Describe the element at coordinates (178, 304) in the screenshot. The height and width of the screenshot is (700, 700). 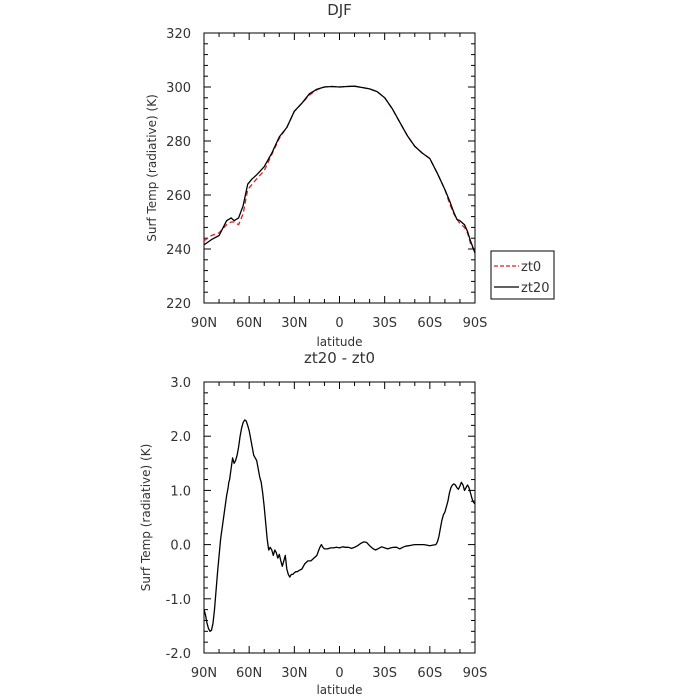
I see `y-tick-label: 220` at that location.